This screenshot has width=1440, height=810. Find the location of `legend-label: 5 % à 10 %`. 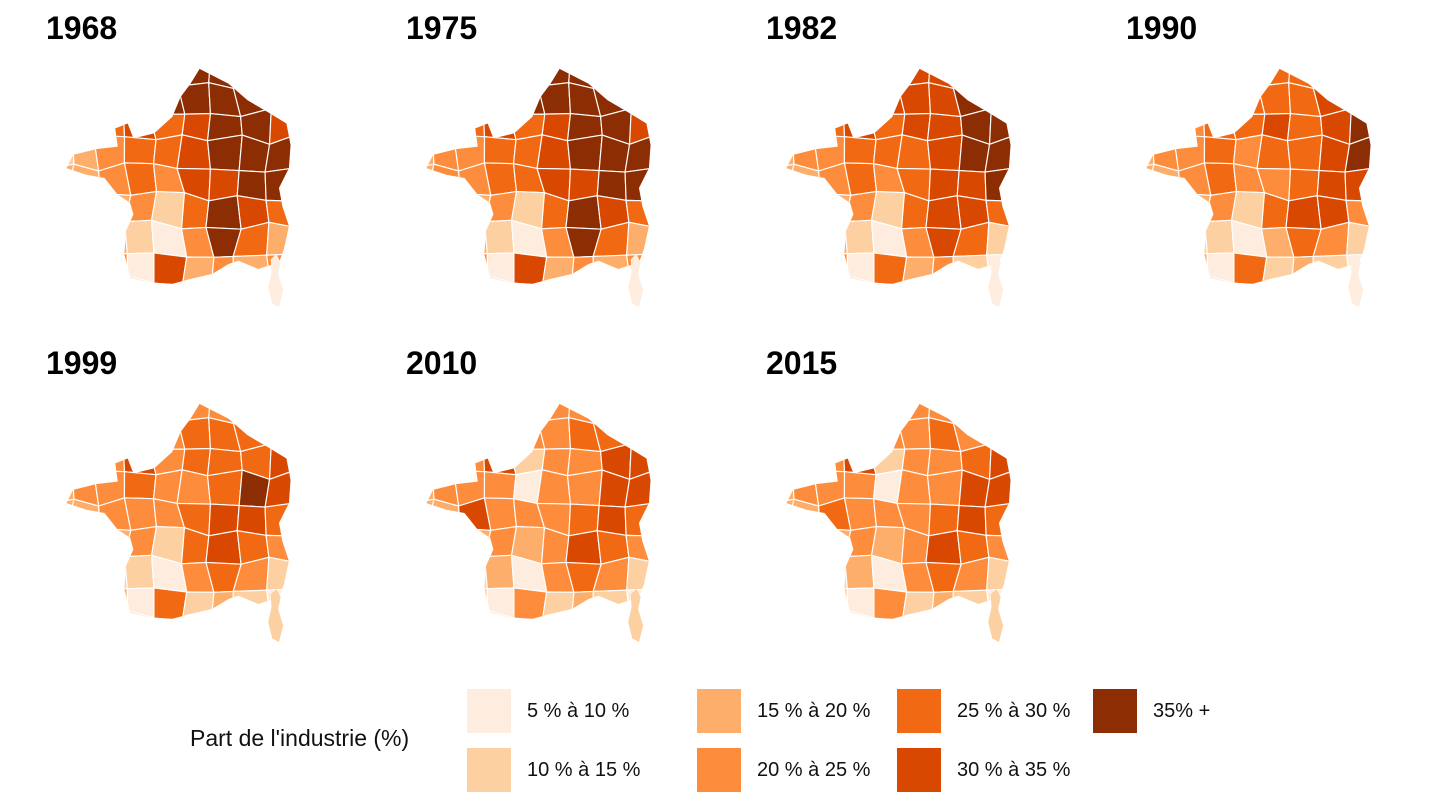

legend-label: 5 % à 10 % is located at coordinates (578, 710).